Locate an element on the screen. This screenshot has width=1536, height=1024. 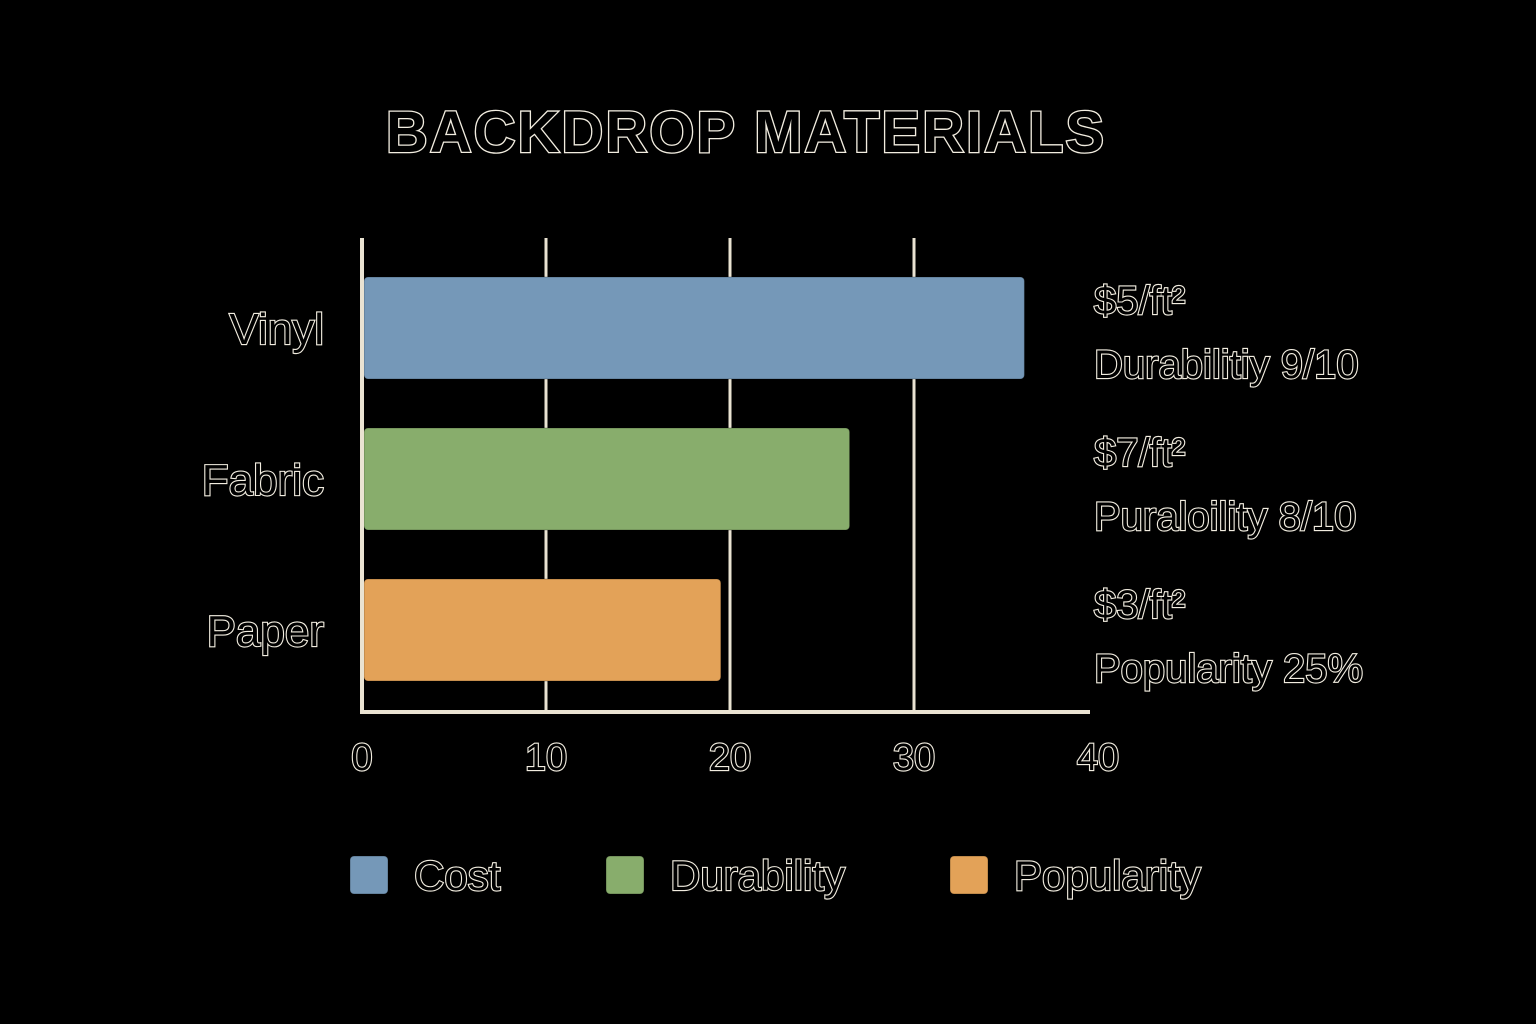
category-labels: Vinyl Fabric Paper is located at coordinates (263, 480).